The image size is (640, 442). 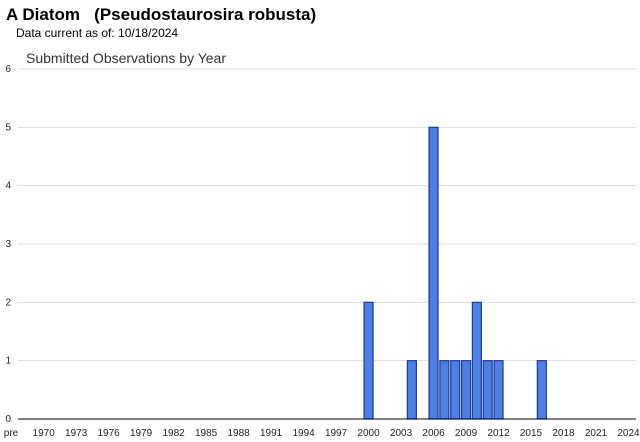 What do you see at coordinates (487, 390) in the screenshot?
I see `bar-2011` at bounding box center [487, 390].